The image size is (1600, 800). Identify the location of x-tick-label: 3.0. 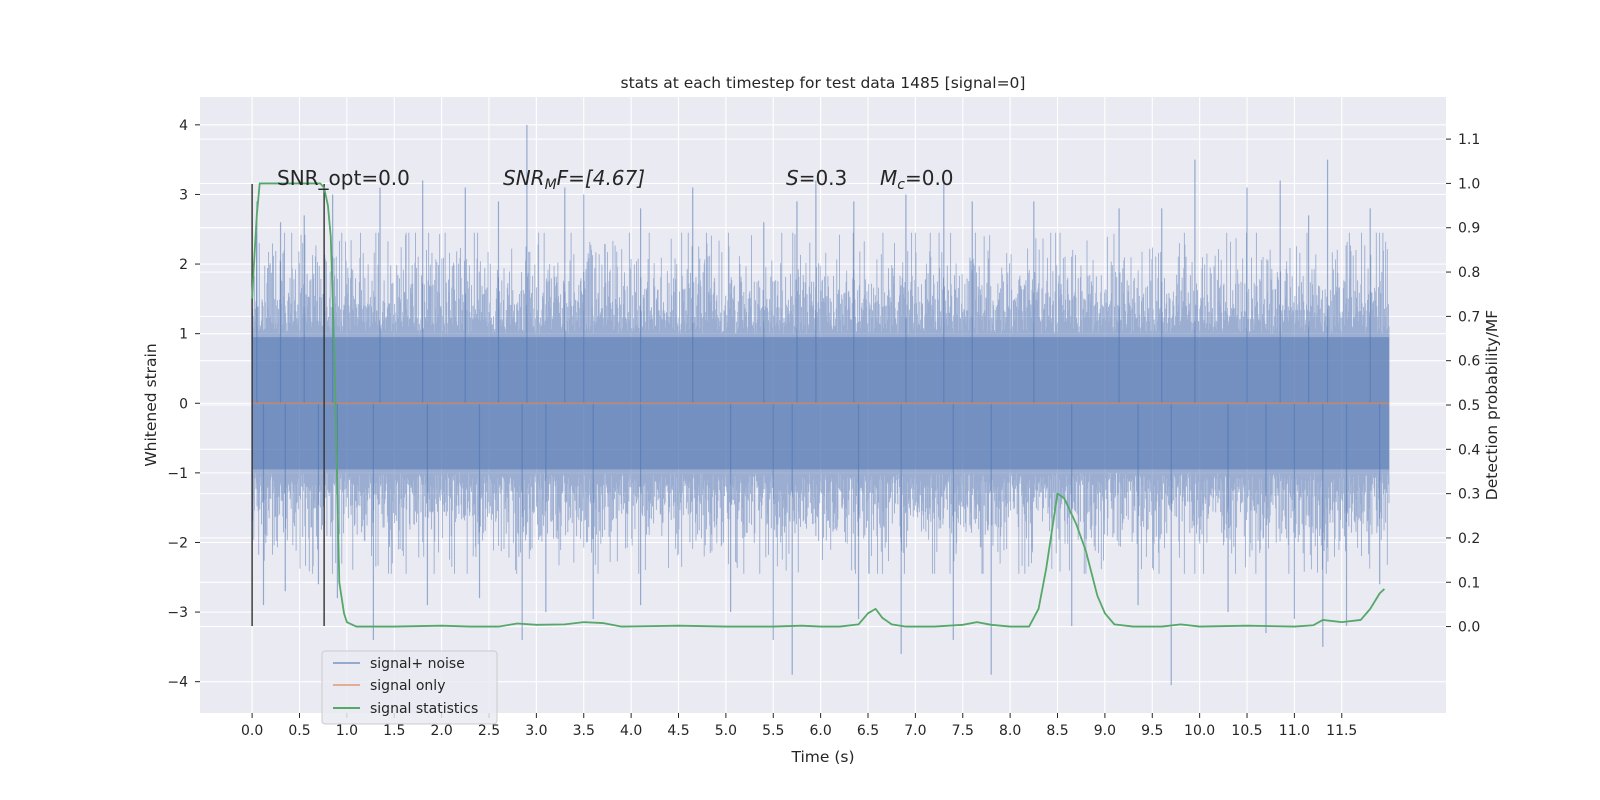
(536, 731).